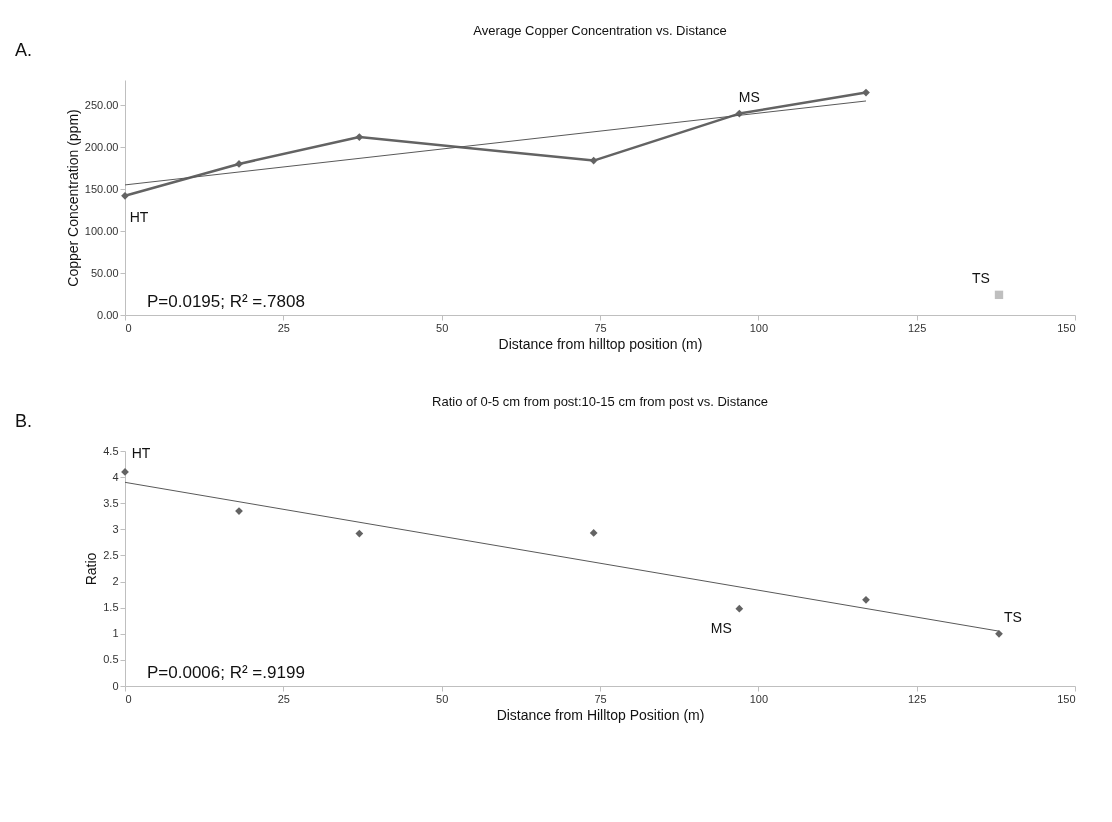 The width and height of the screenshot is (1112, 822). What do you see at coordinates (115, 685) in the screenshot?
I see `y-tick-label: 0` at bounding box center [115, 685].